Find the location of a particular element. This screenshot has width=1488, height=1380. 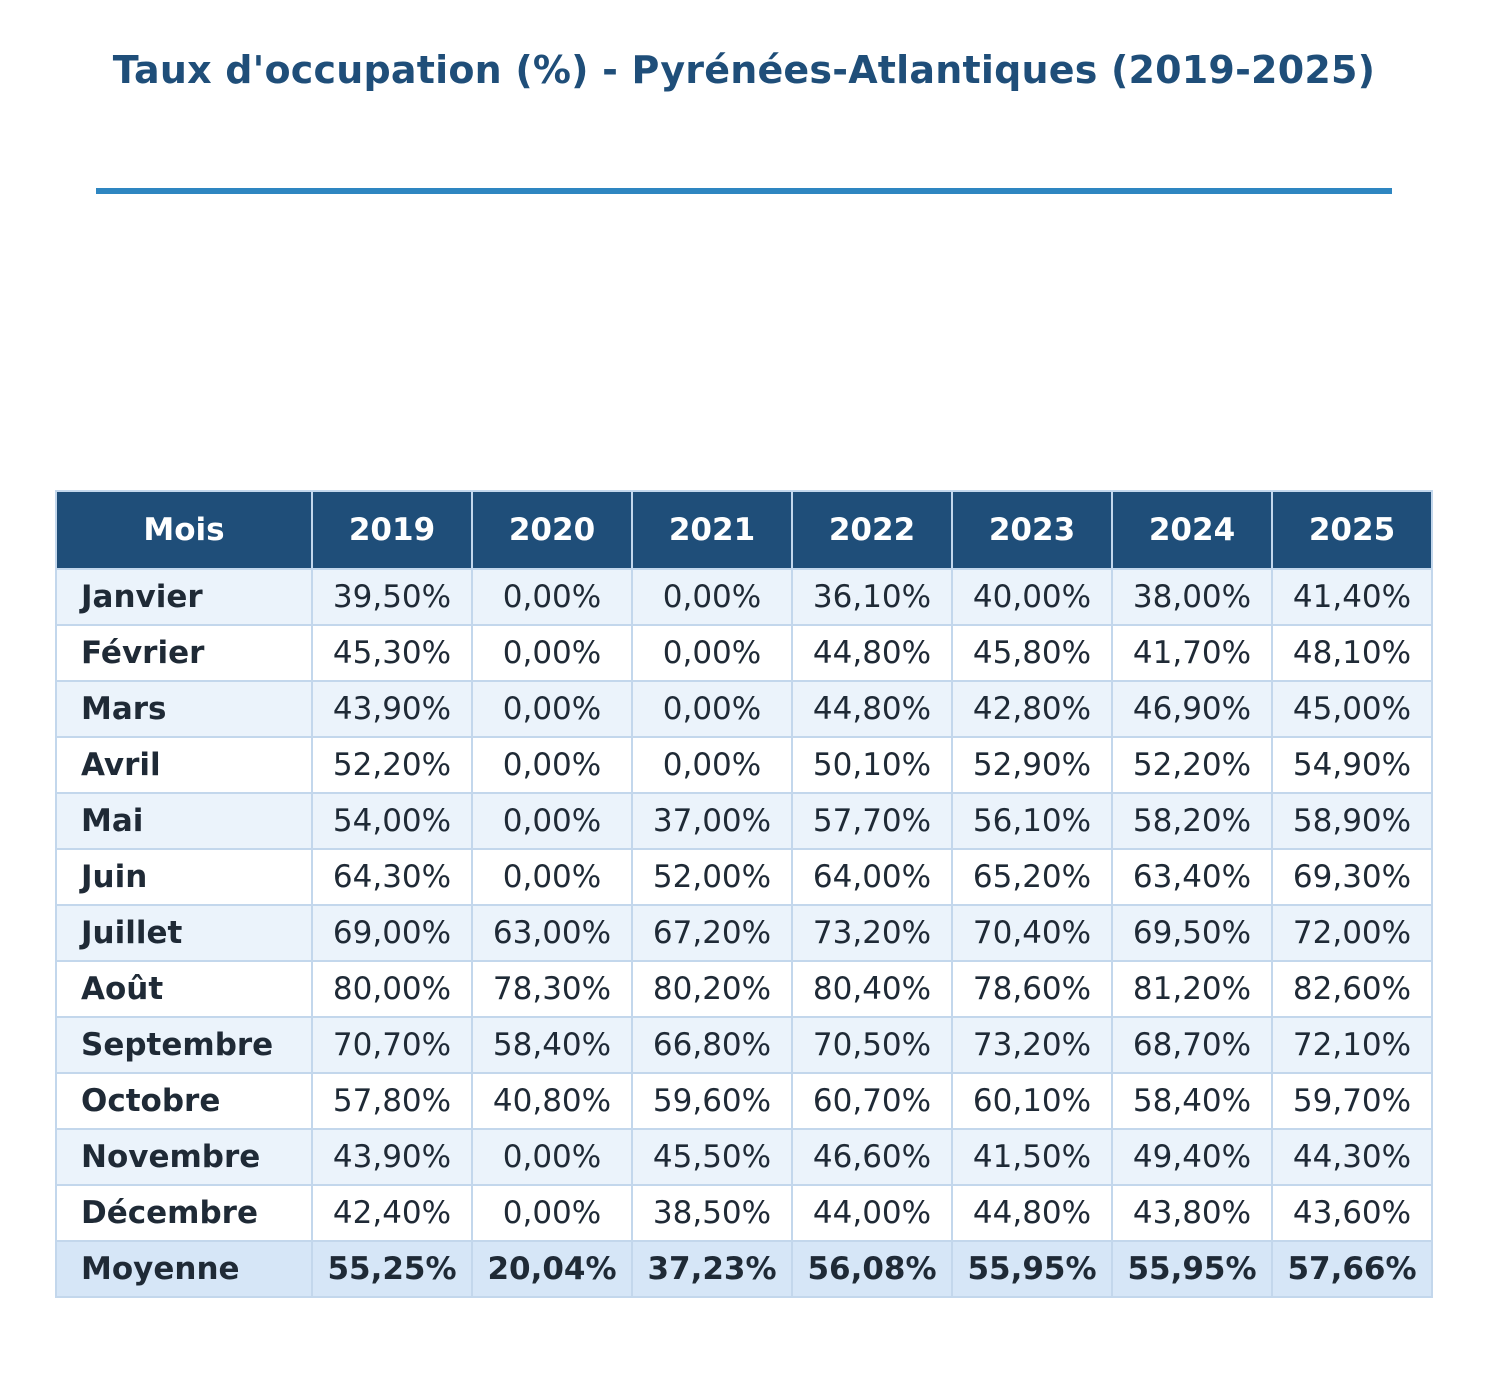

month-label: Mars is located at coordinates (184, 709).